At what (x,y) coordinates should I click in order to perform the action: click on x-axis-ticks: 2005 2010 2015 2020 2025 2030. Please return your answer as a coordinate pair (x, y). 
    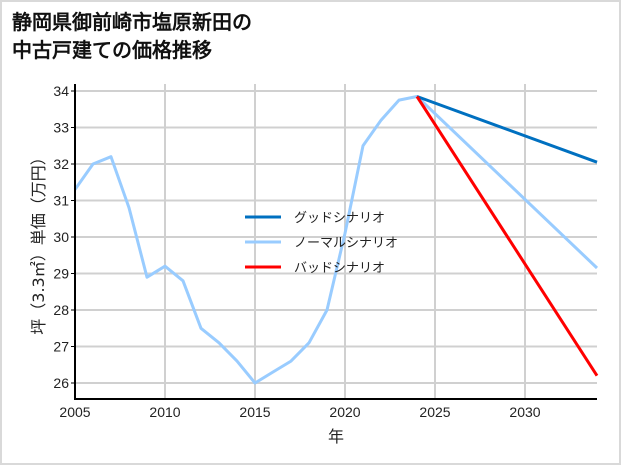
    Looking at the image, I should click on (299, 412).